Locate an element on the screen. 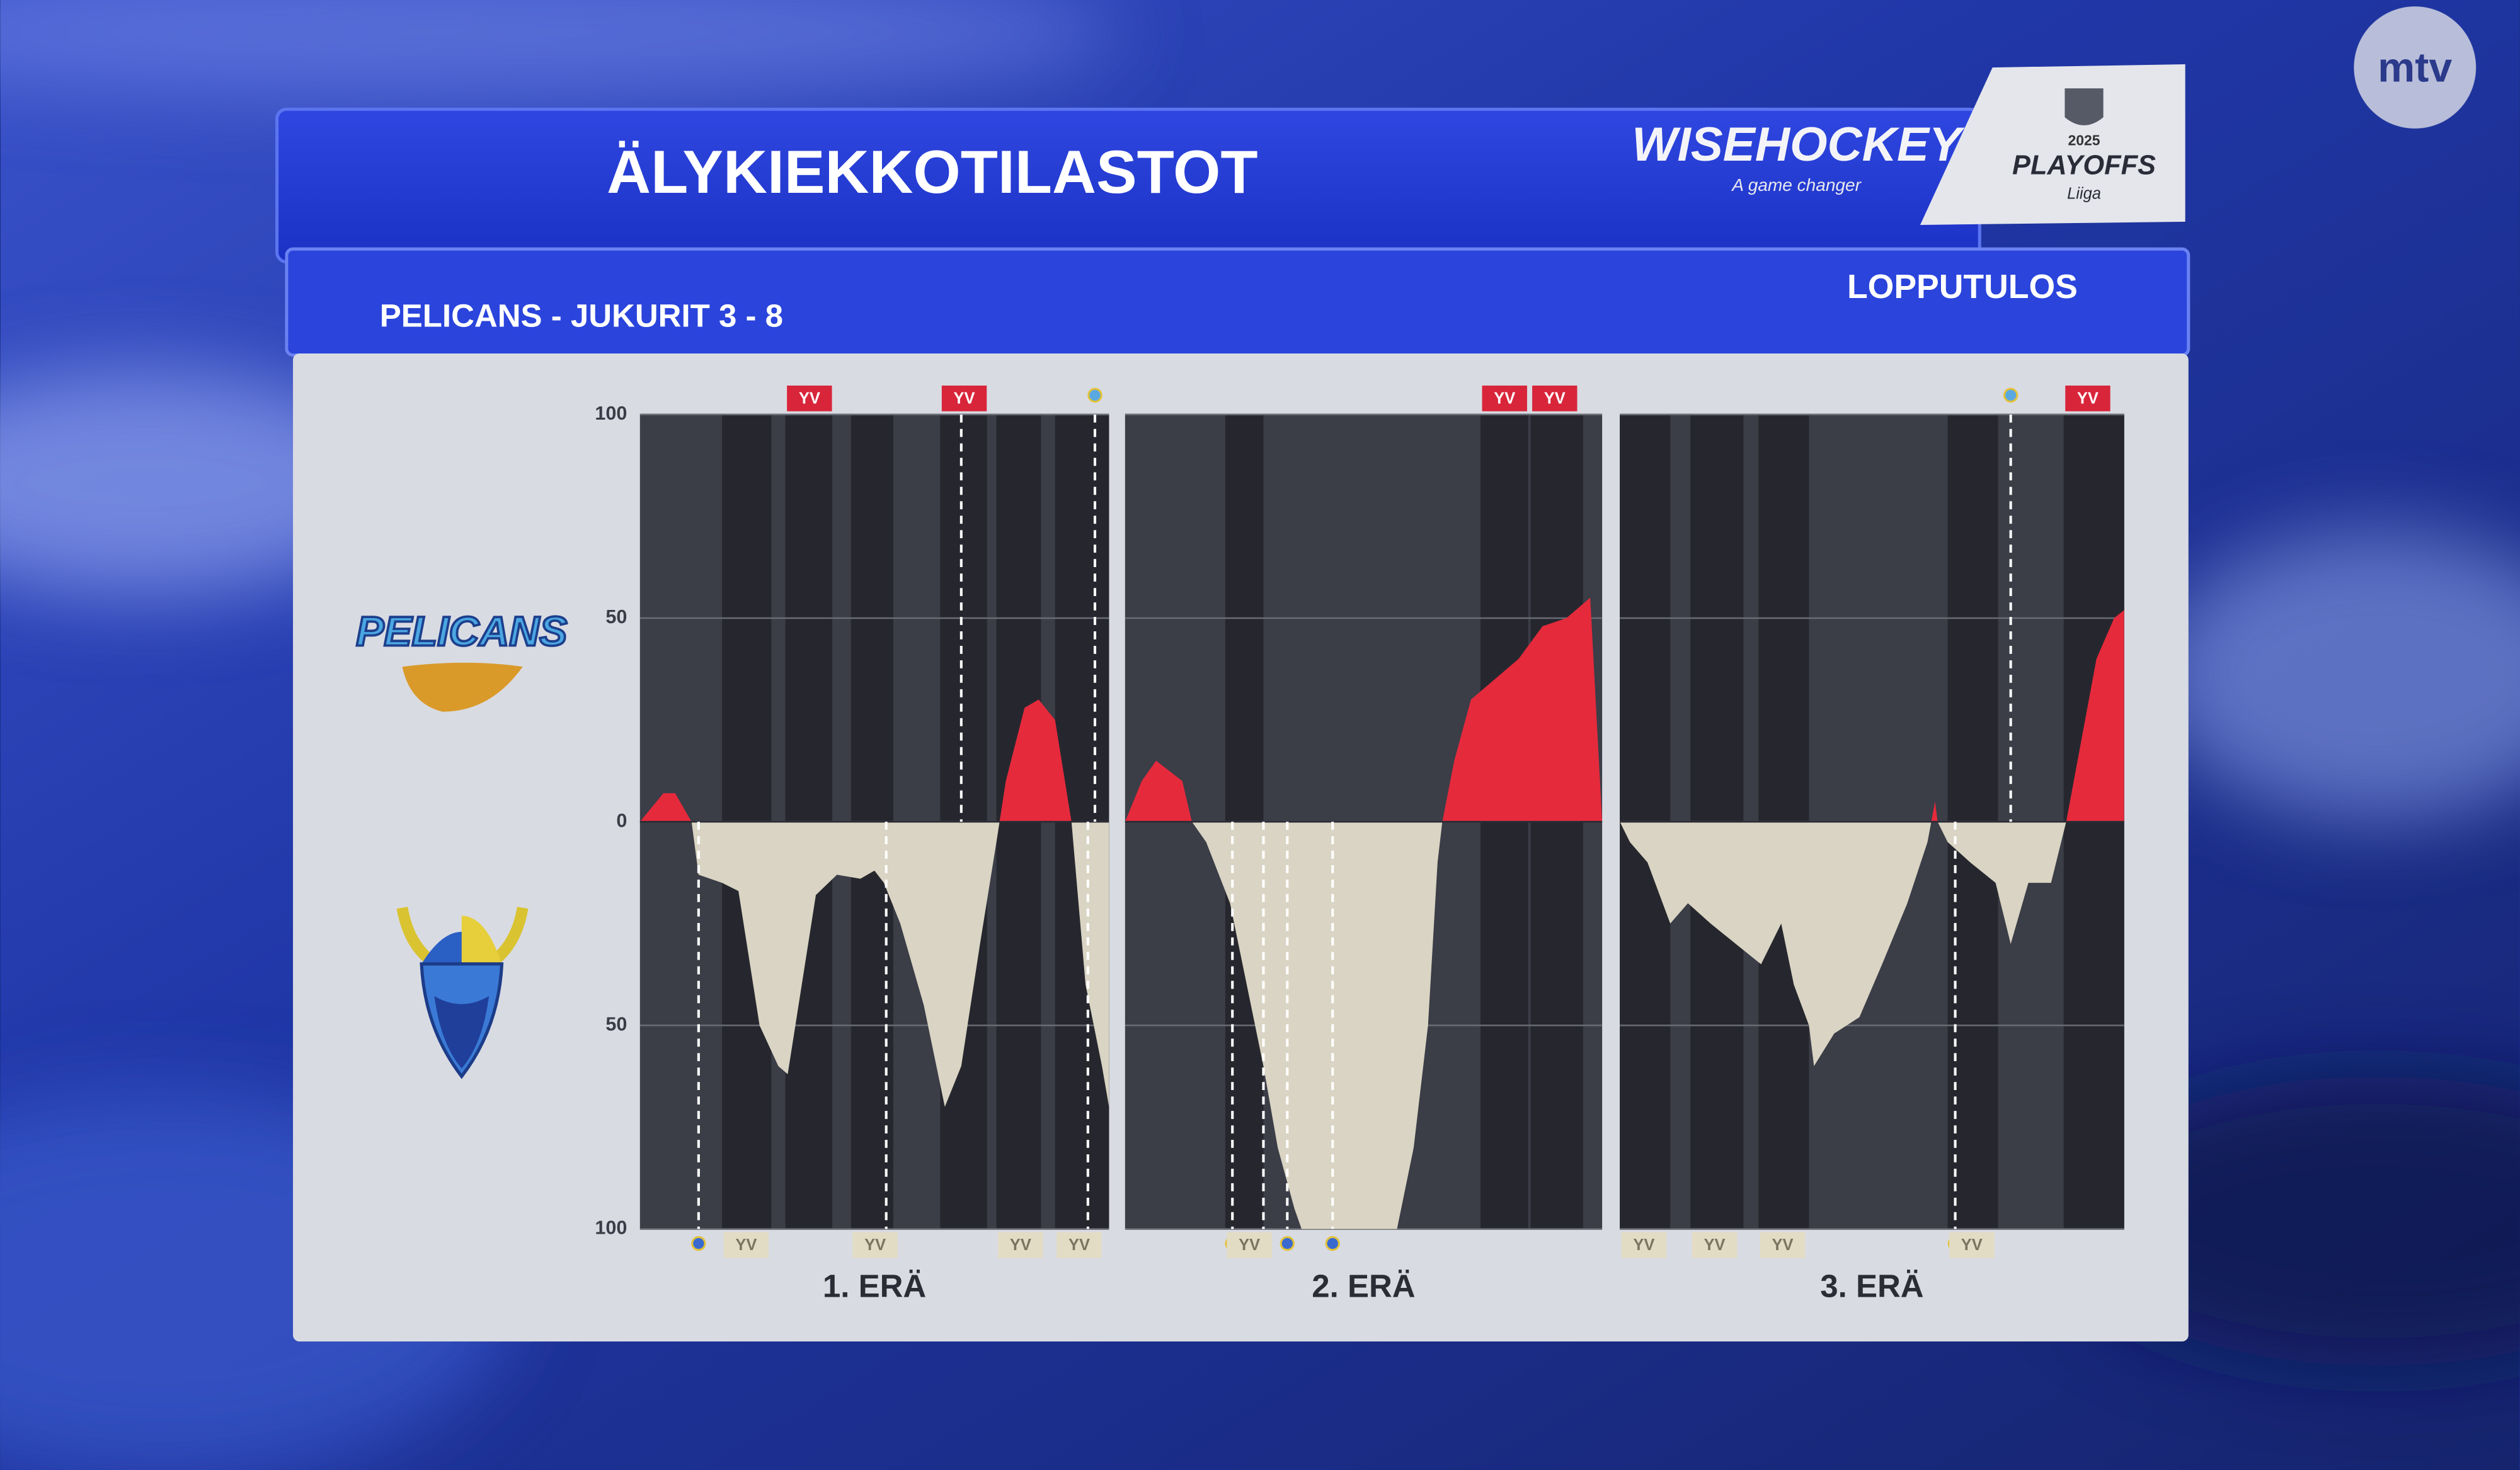 The height and width of the screenshot is (1470, 2520). period-label: 1. ERÄ is located at coordinates (874, 1286).